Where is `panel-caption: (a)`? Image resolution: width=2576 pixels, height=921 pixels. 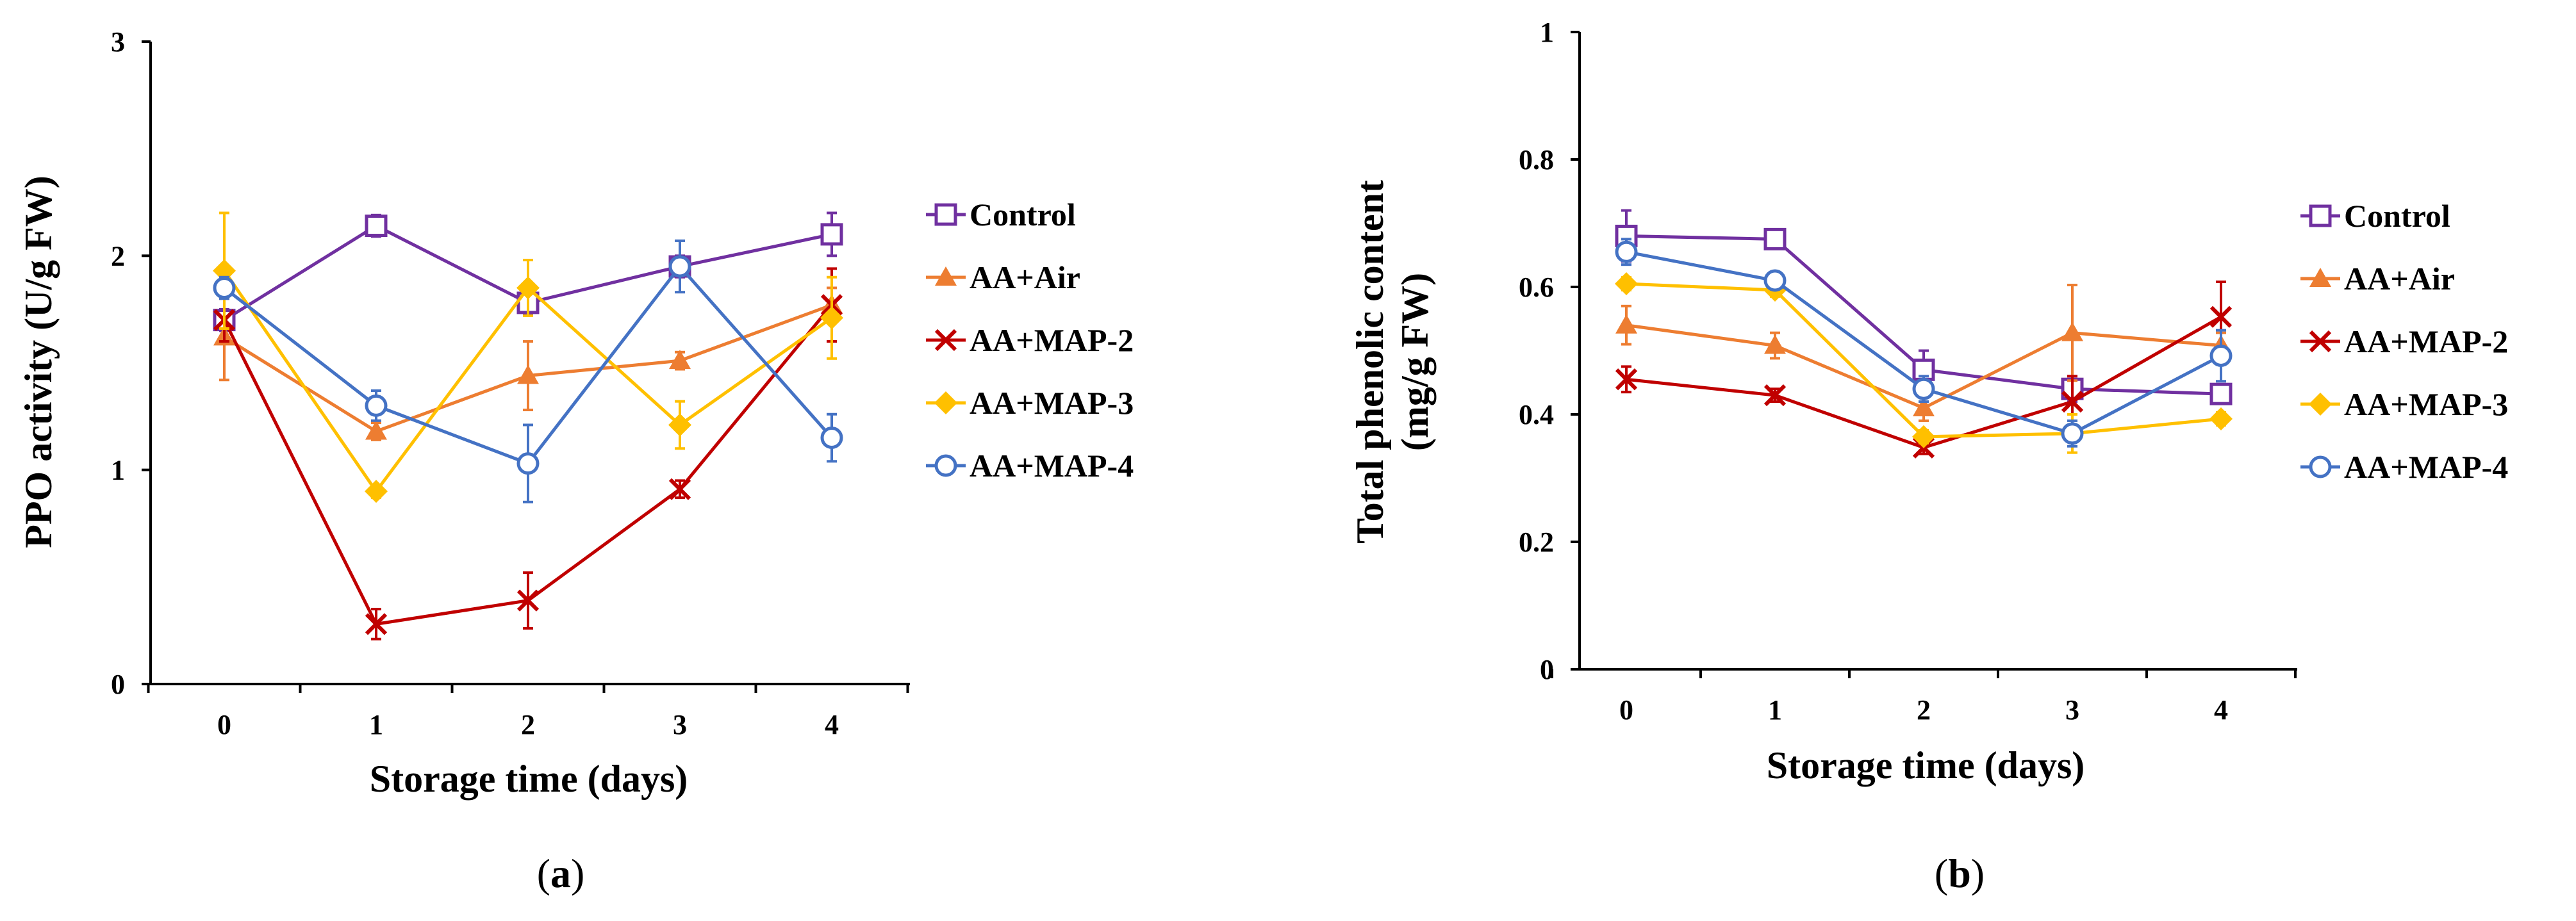
panel-caption: (a) is located at coordinates (561, 873).